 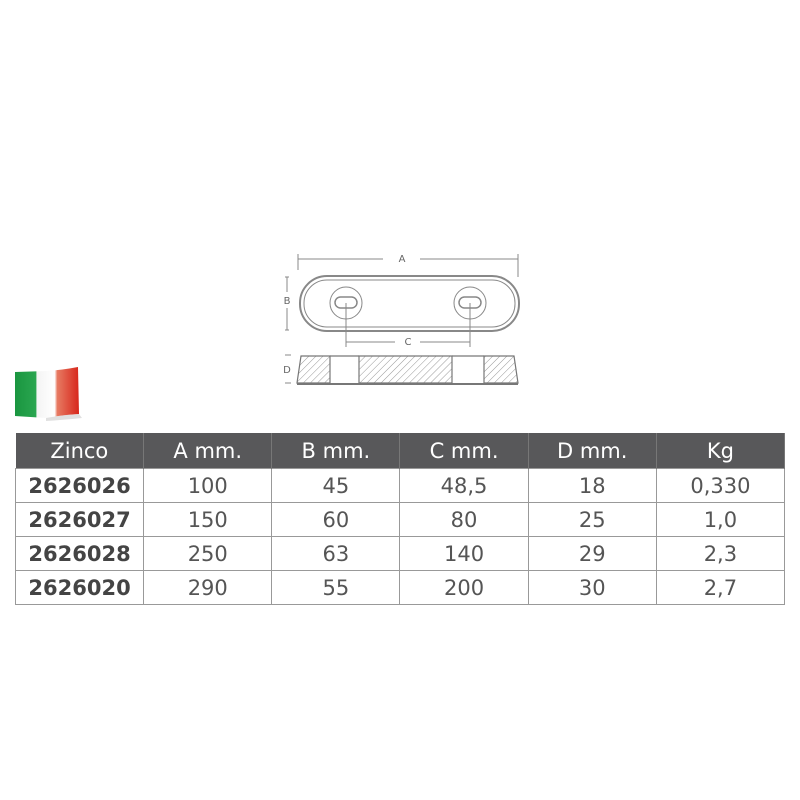 I want to click on table-row: 2626027 150 60 80 25 1,0, so click(x=400, y=519).